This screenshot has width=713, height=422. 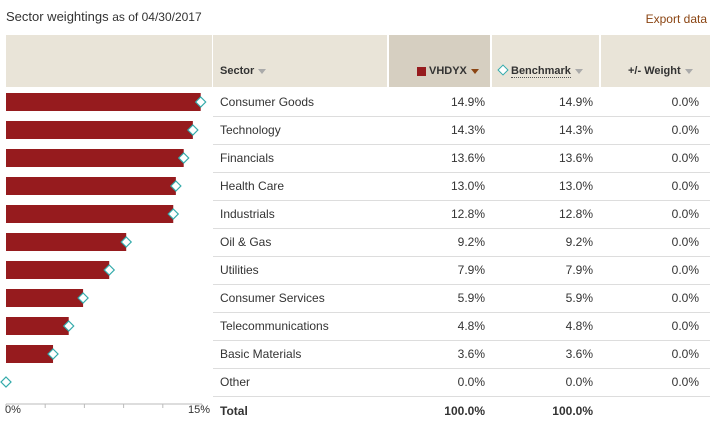 I want to click on sector-name: Health Care, so click(x=252, y=186).